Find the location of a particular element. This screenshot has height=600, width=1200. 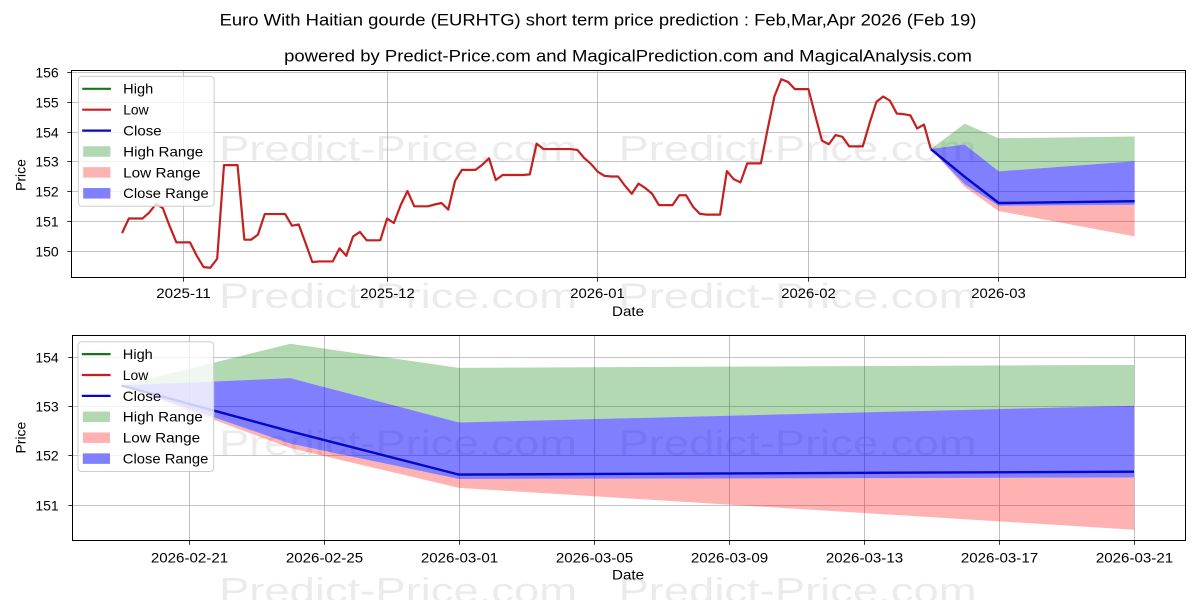

svg-text: 2025-12 is located at coordinates (387, 293).